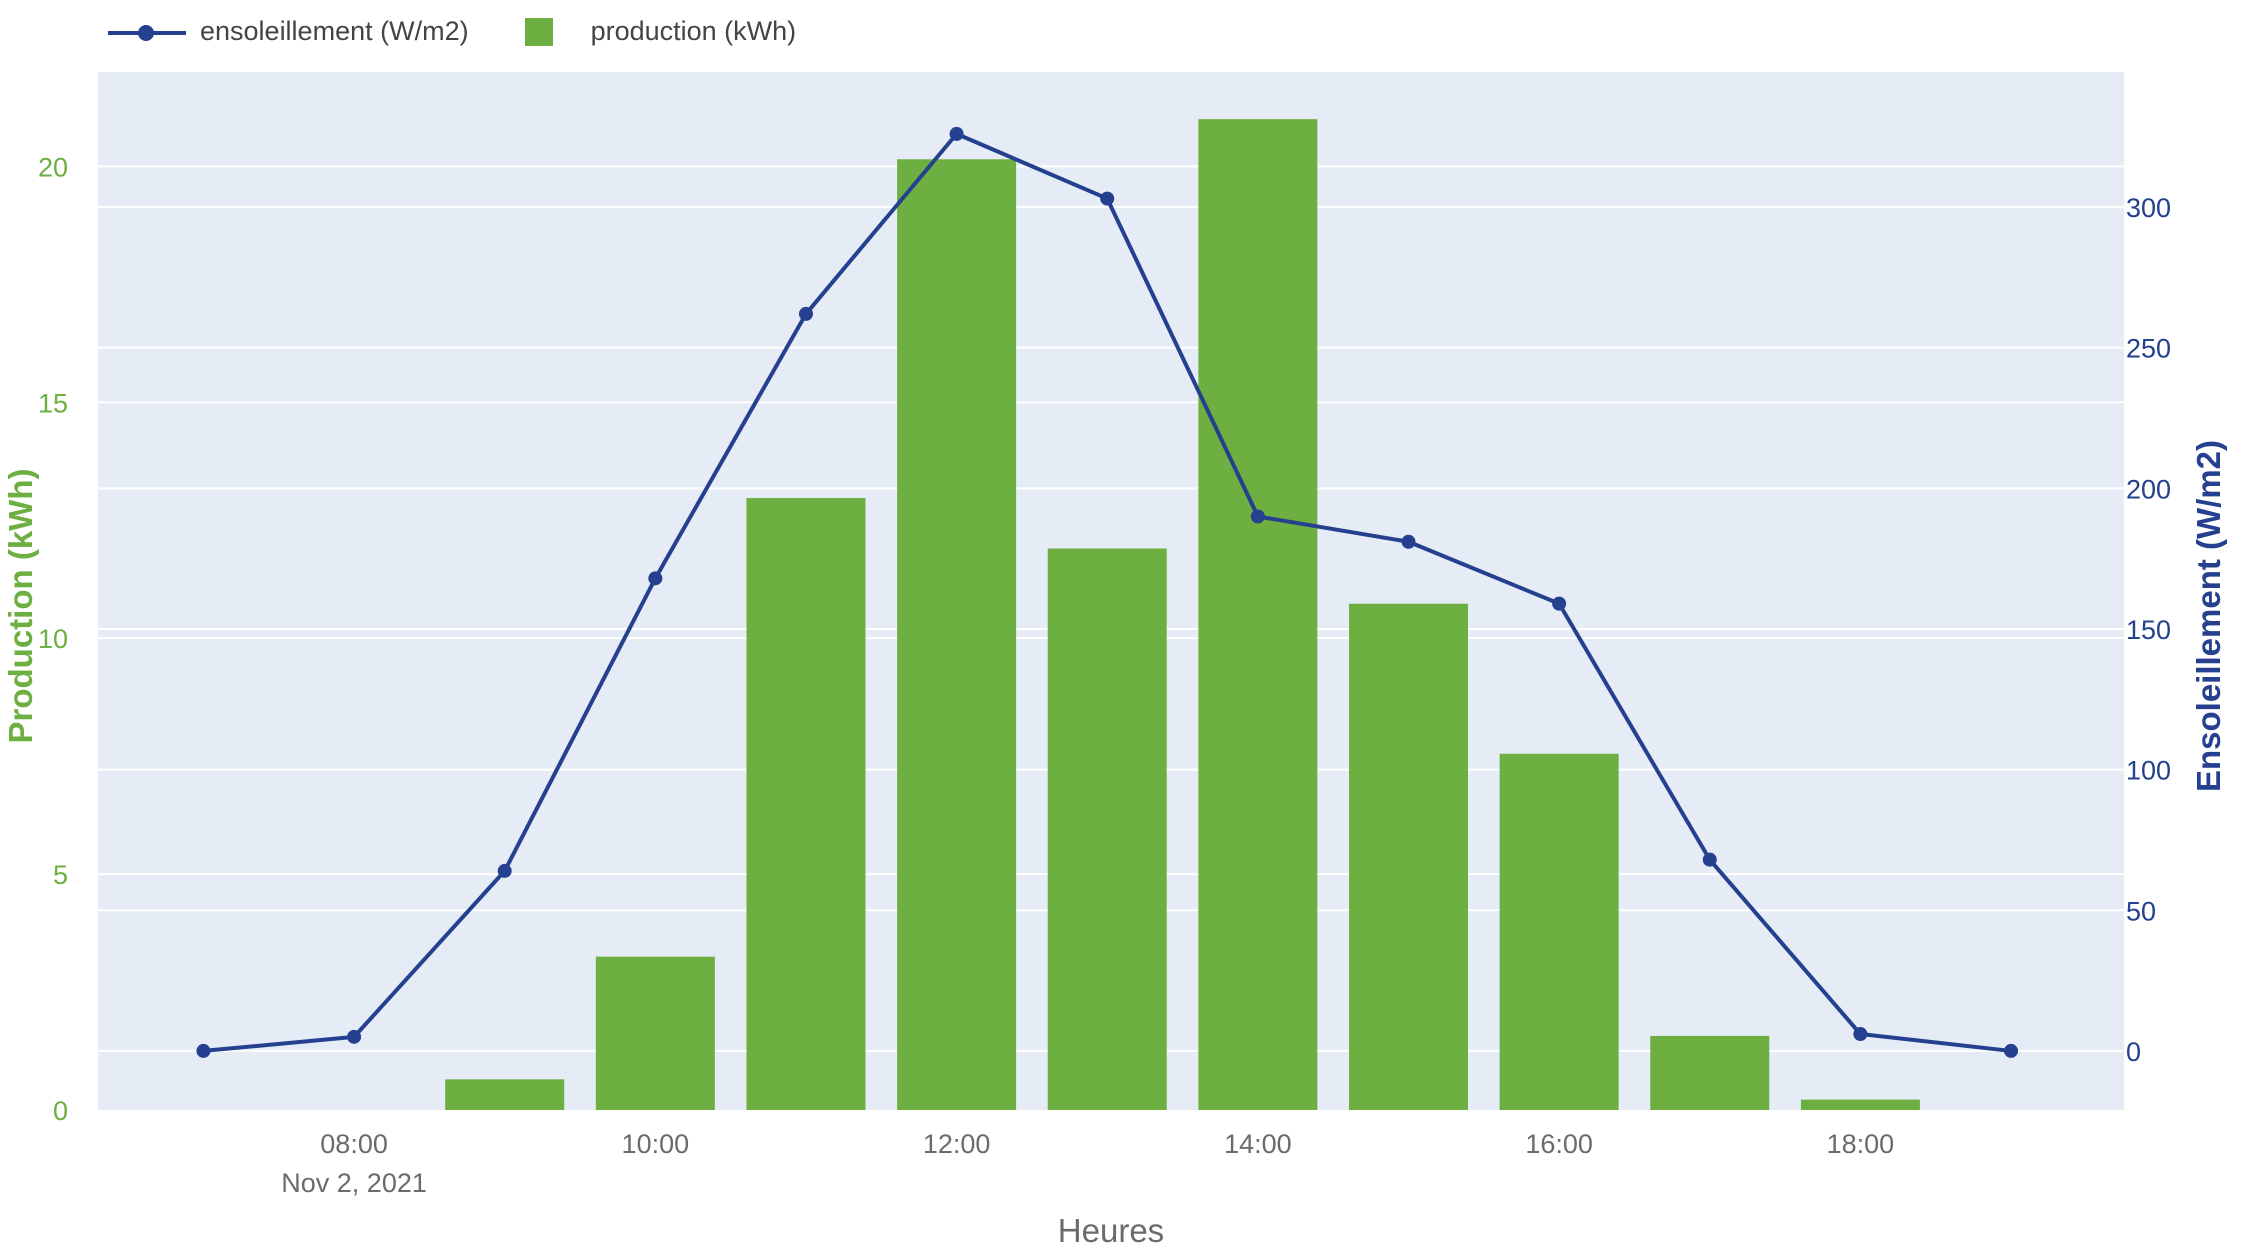 This screenshot has width=2250, height=1250. I want to click on legend-item-ensoleillement: ensoleillement (W/m2), so click(288, 31).